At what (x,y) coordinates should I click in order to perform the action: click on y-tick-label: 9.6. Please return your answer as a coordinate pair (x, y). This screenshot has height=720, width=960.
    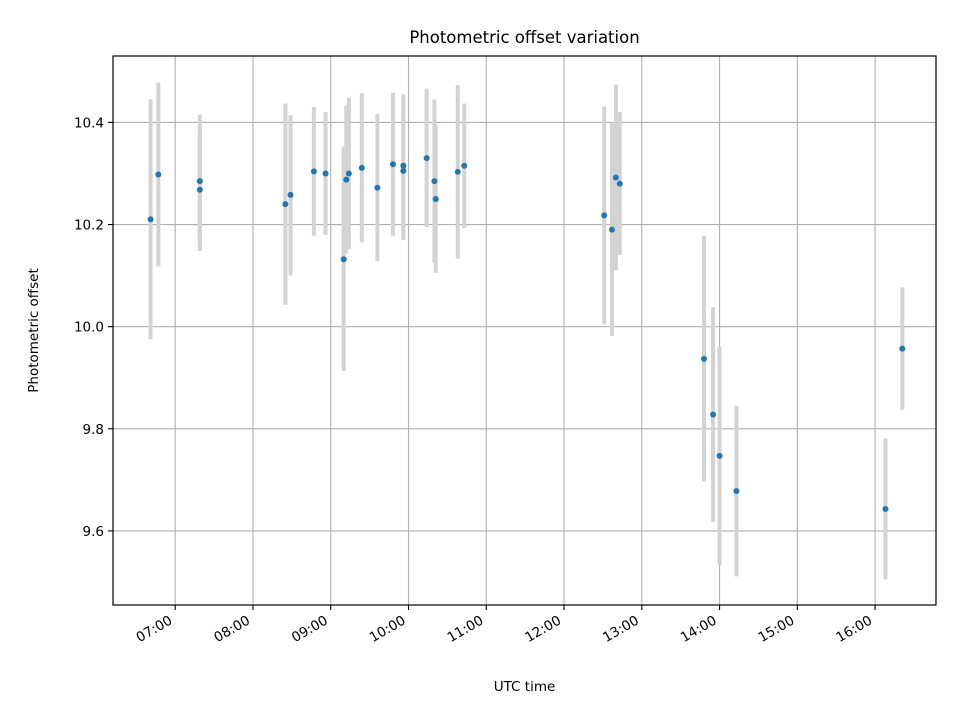
    Looking at the image, I should click on (93, 532).